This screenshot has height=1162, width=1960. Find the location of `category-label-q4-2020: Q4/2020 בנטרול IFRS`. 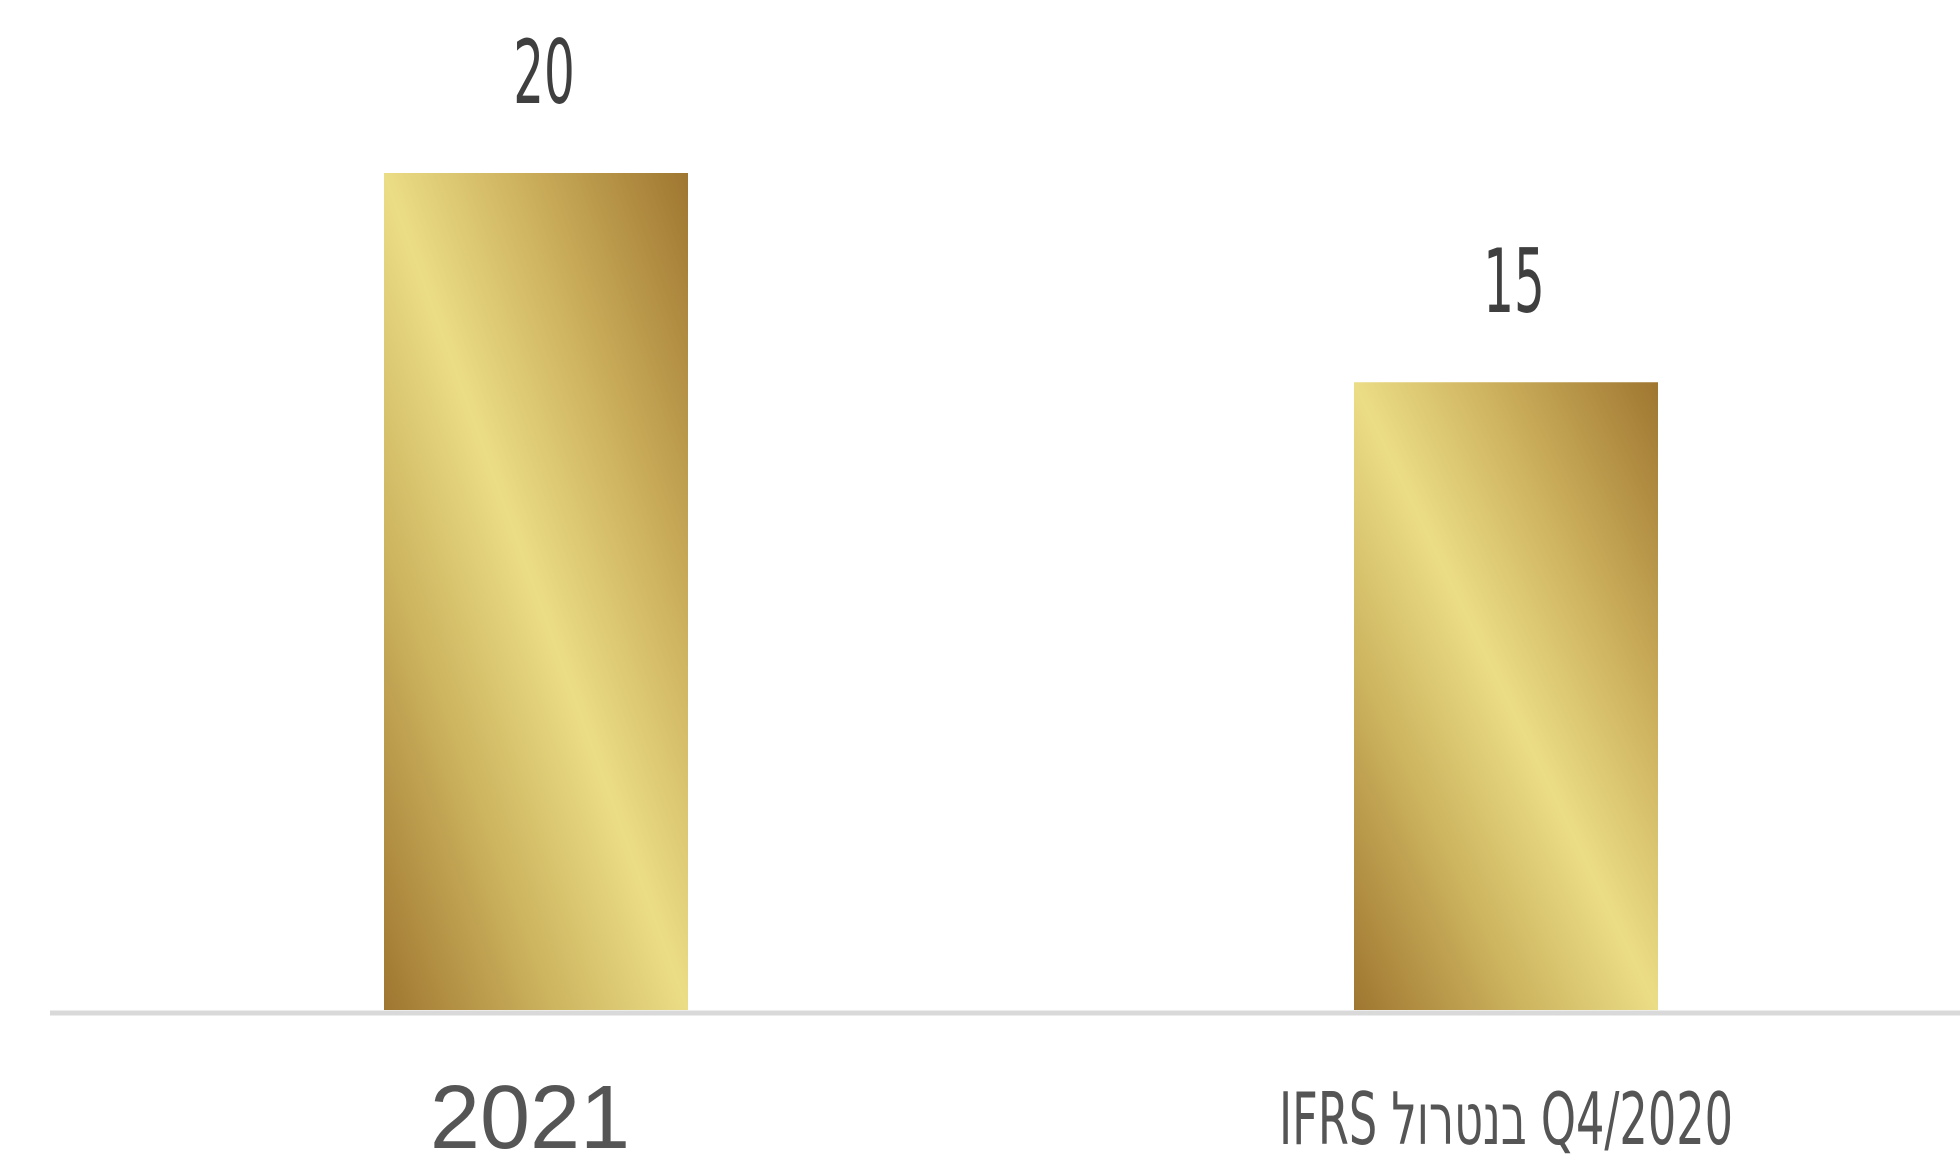

category-label-q4-2020: Q4/2020 בנטרול IFRS is located at coordinates (1506, 1120).